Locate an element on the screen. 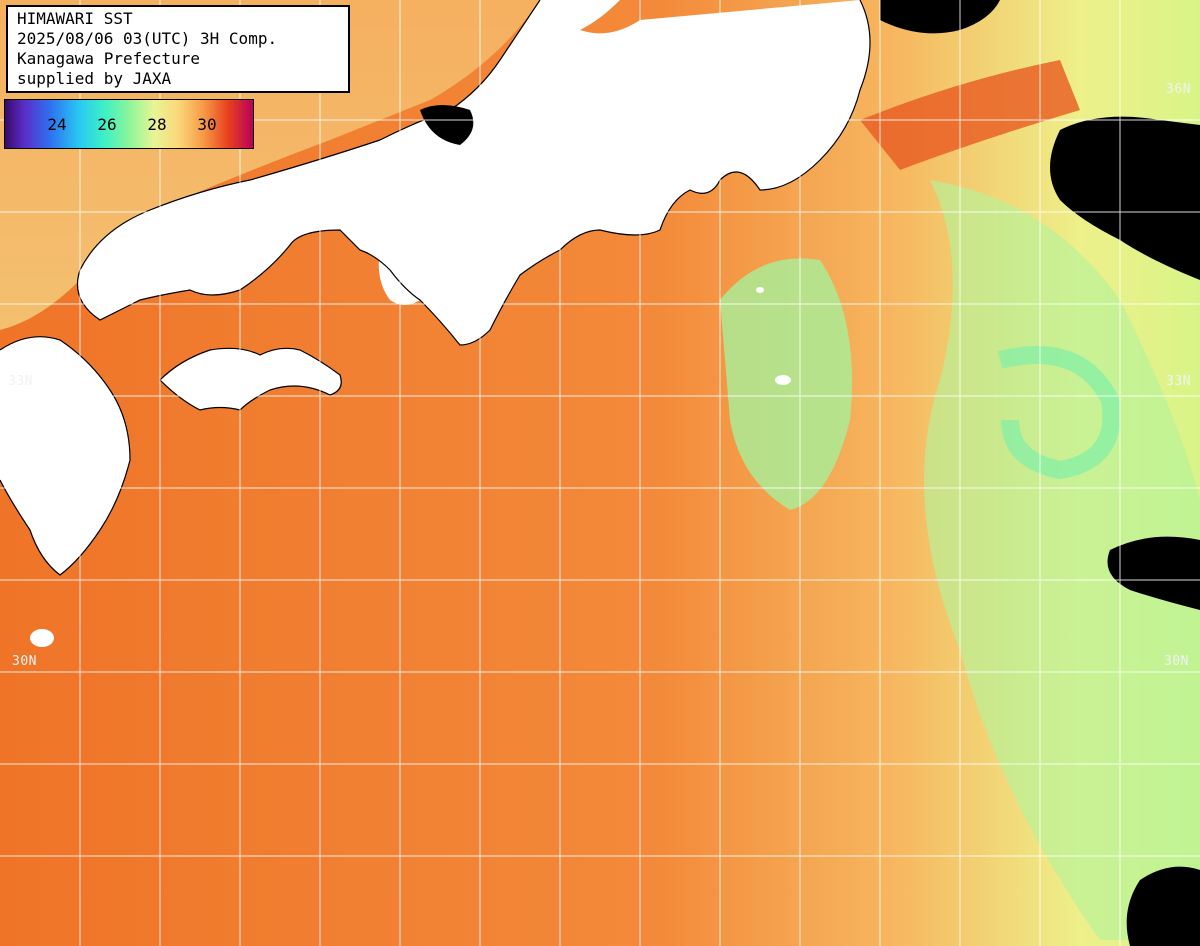 Image resolution: width=1200 pixels, height=946 pixels. legend-tick-30: 30 is located at coordinates (207, 124).